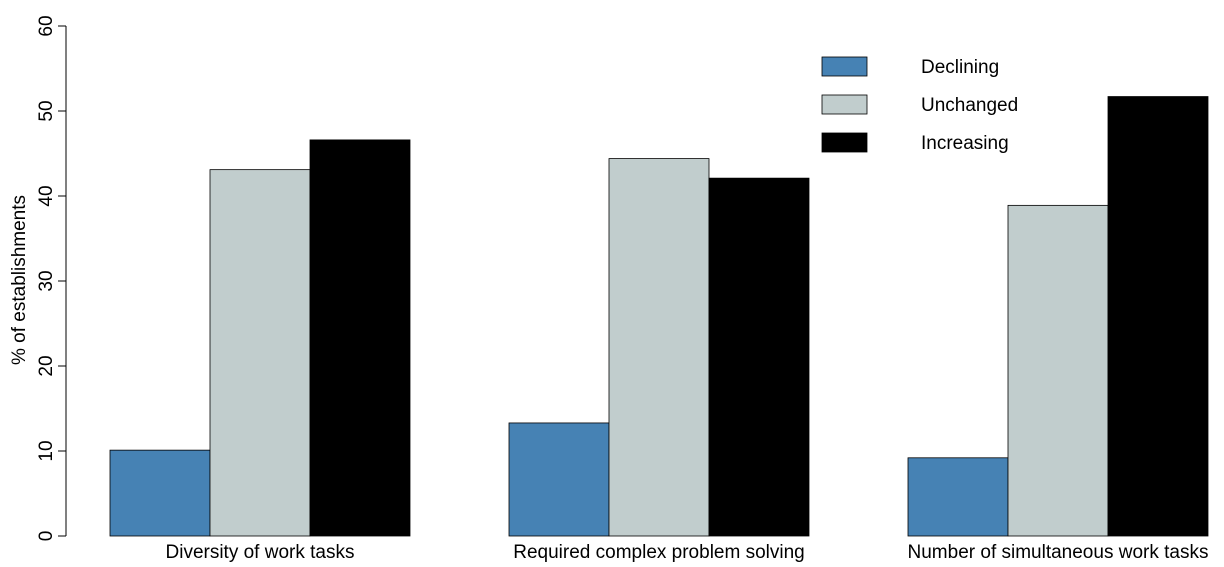  What do you see at coordinates (960, 67) in the screenshot?
I see `legend-label-declining: Declining` at bounding box center [960, 67].